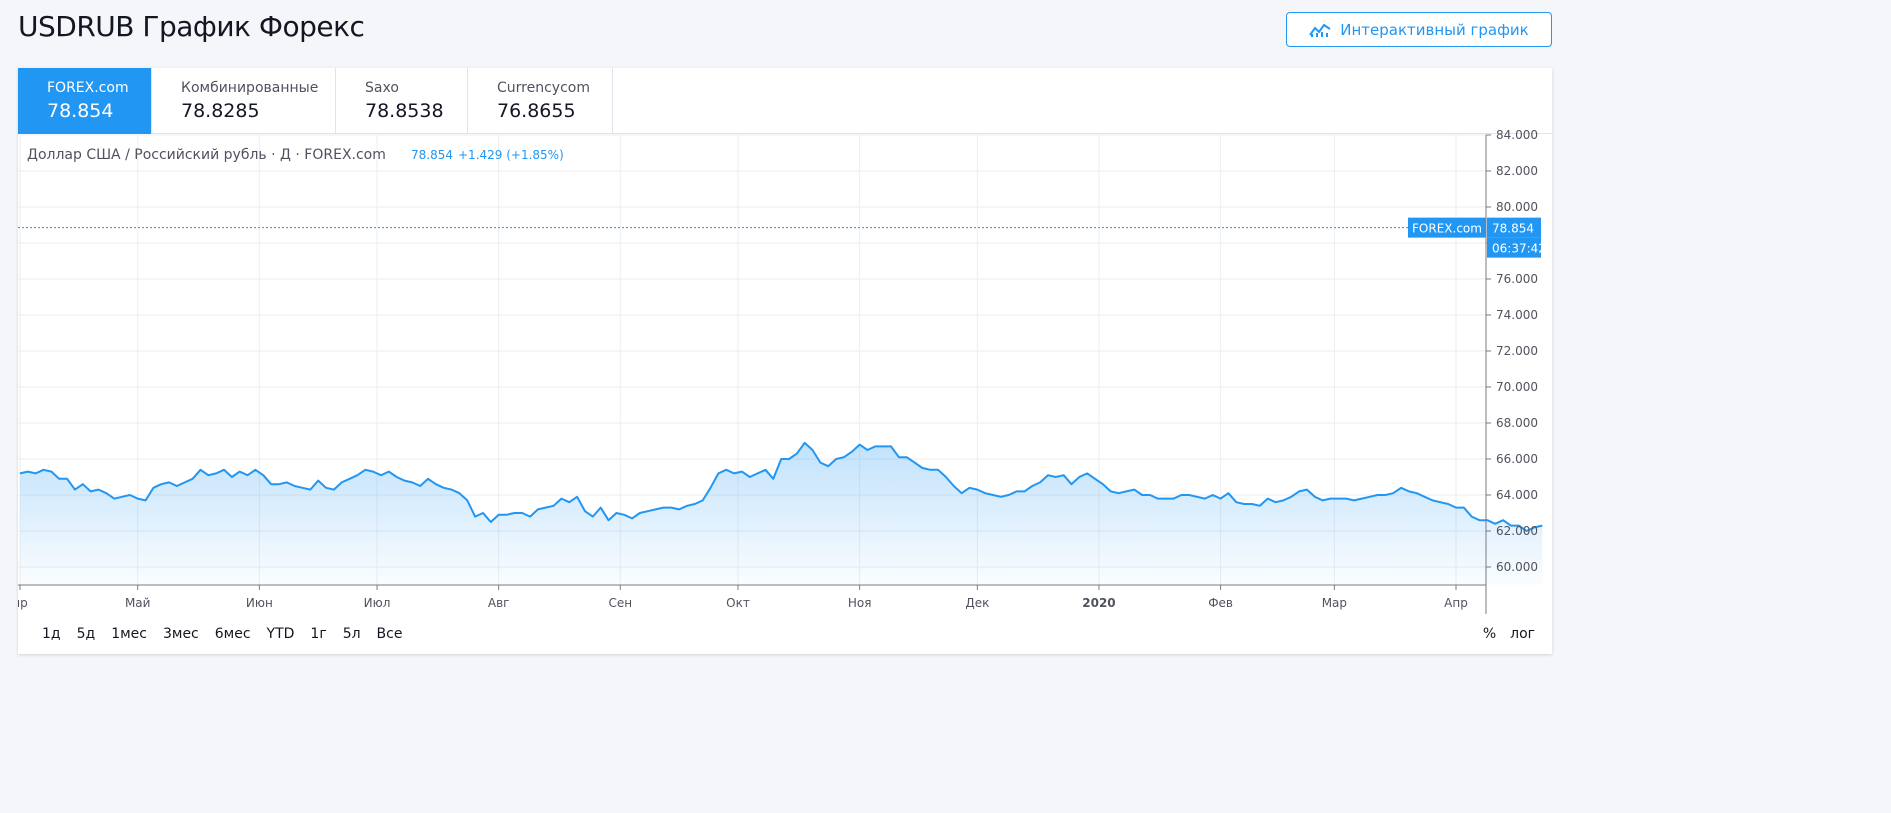  I want to click on y-tick-label: 76.000, so click(1517, 279).